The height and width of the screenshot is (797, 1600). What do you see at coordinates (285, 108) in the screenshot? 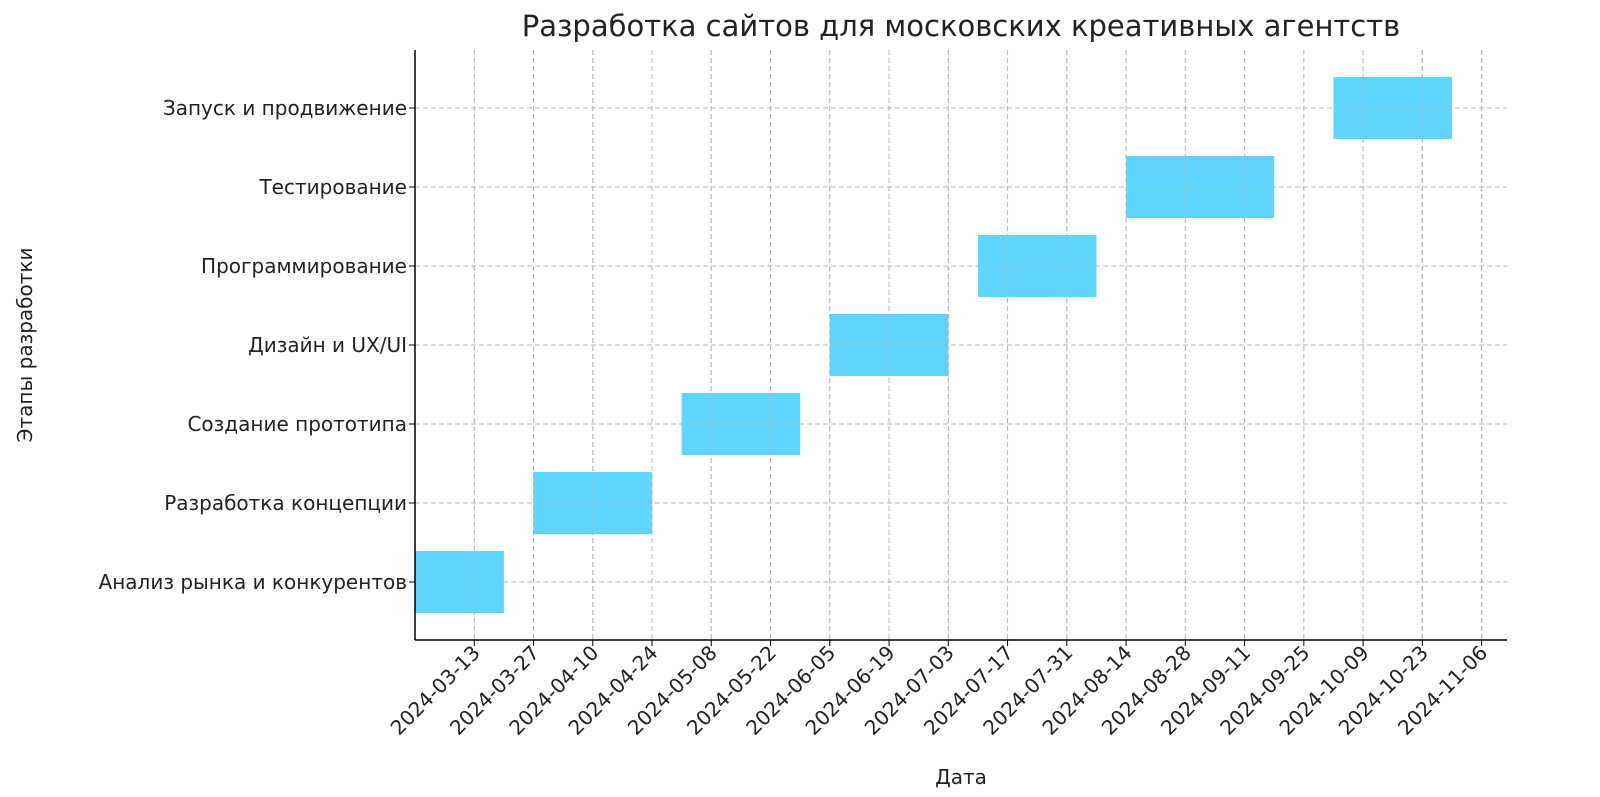
I see `y-tick-label: Запуск и продвижение` at bounding box center [285, 108].